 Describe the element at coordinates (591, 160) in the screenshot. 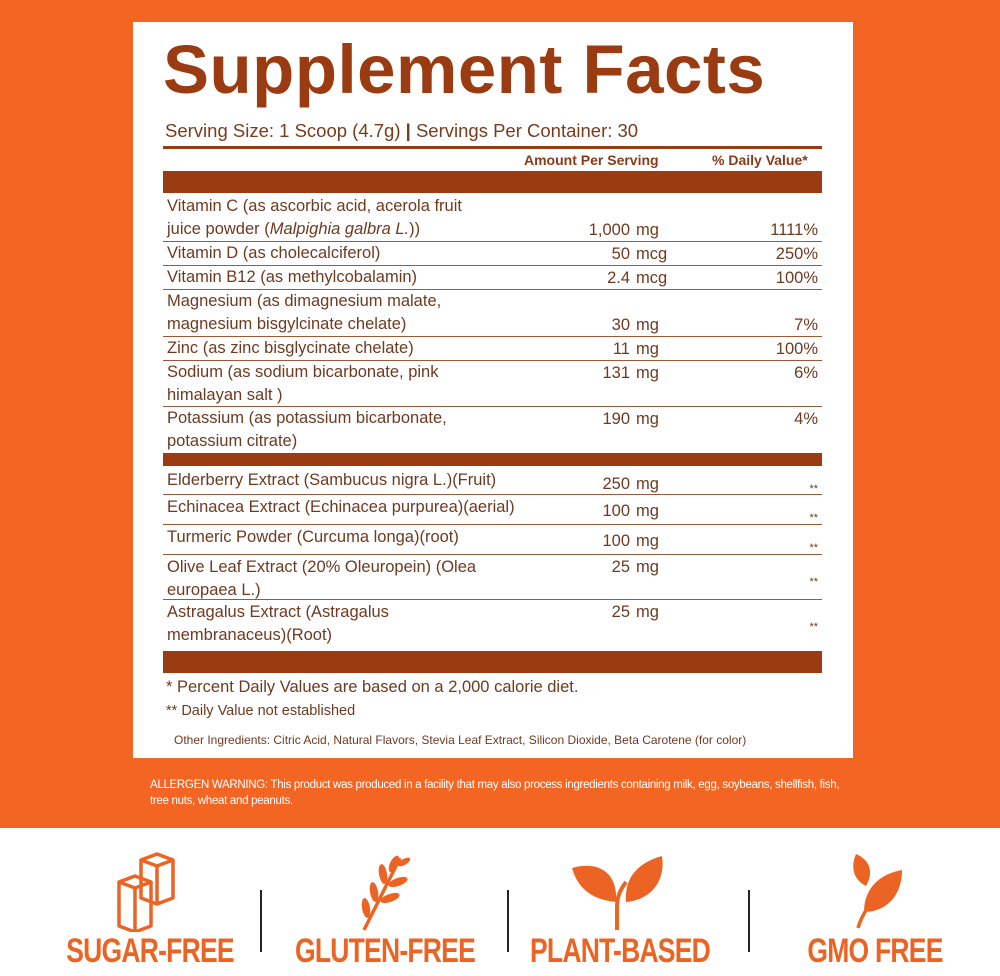

I see `amount-header: Amount Per Serving` at that location.